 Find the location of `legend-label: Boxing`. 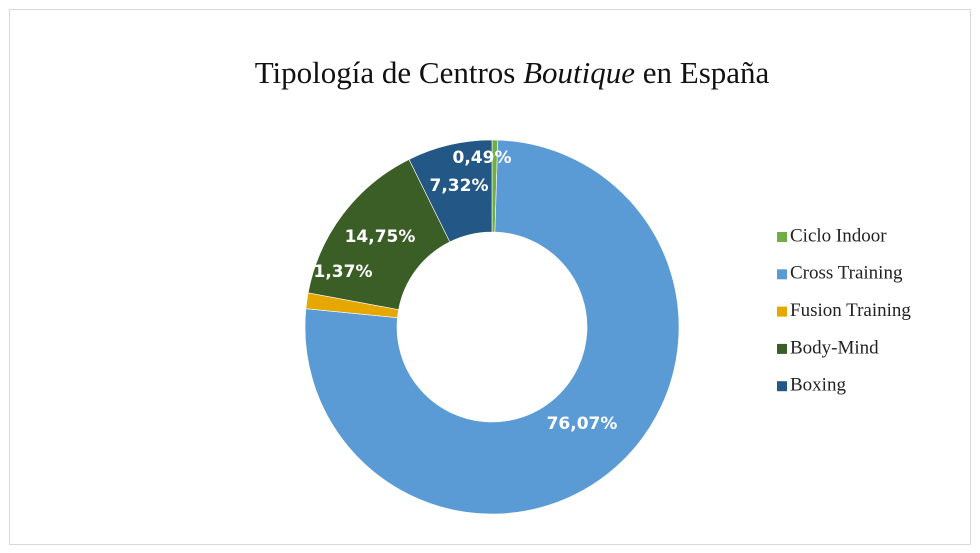

legend-label: Boxing is located at coordinates (818, 385).